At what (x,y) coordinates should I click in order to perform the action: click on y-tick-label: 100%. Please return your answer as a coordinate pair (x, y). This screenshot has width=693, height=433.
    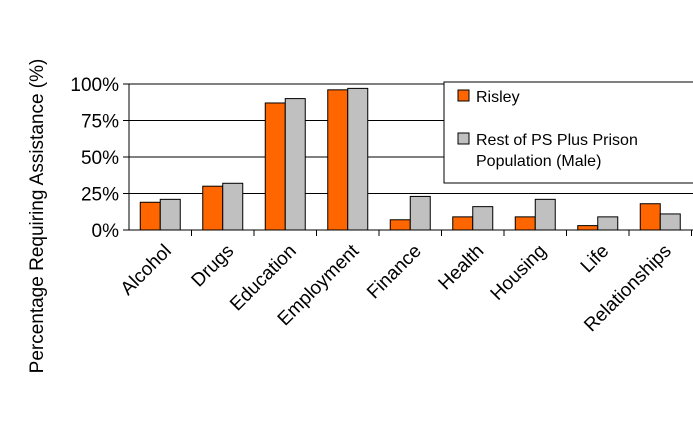
    Looking at the image, I should click on (94, 85).